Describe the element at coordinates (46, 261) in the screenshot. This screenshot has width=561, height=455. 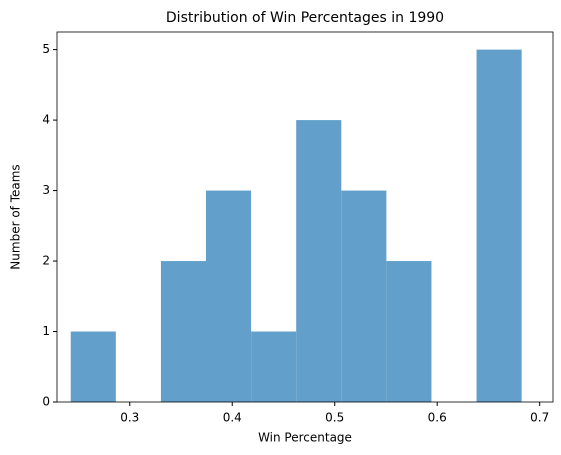
I see `y-tick-label: 2` at that location.